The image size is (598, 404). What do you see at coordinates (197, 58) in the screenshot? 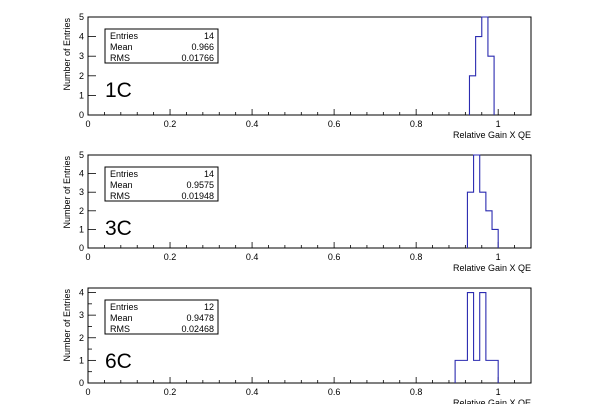
I see `stats-value: 0.01766` at bounding box center [197, 58].